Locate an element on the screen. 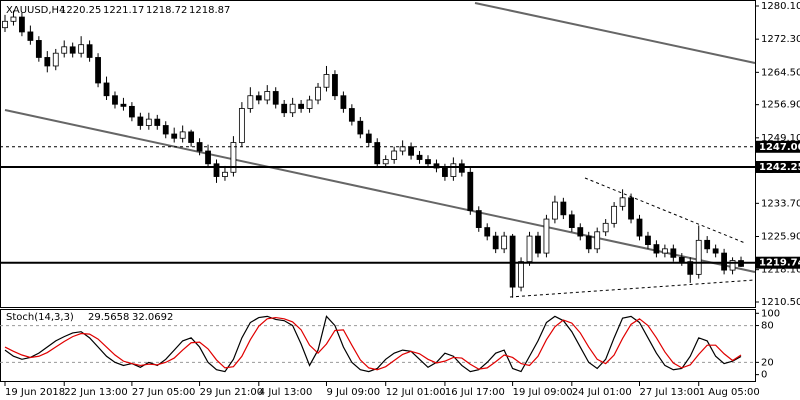  symbol-title: XAUUSD,H4 is located at coordinates (35, 10).